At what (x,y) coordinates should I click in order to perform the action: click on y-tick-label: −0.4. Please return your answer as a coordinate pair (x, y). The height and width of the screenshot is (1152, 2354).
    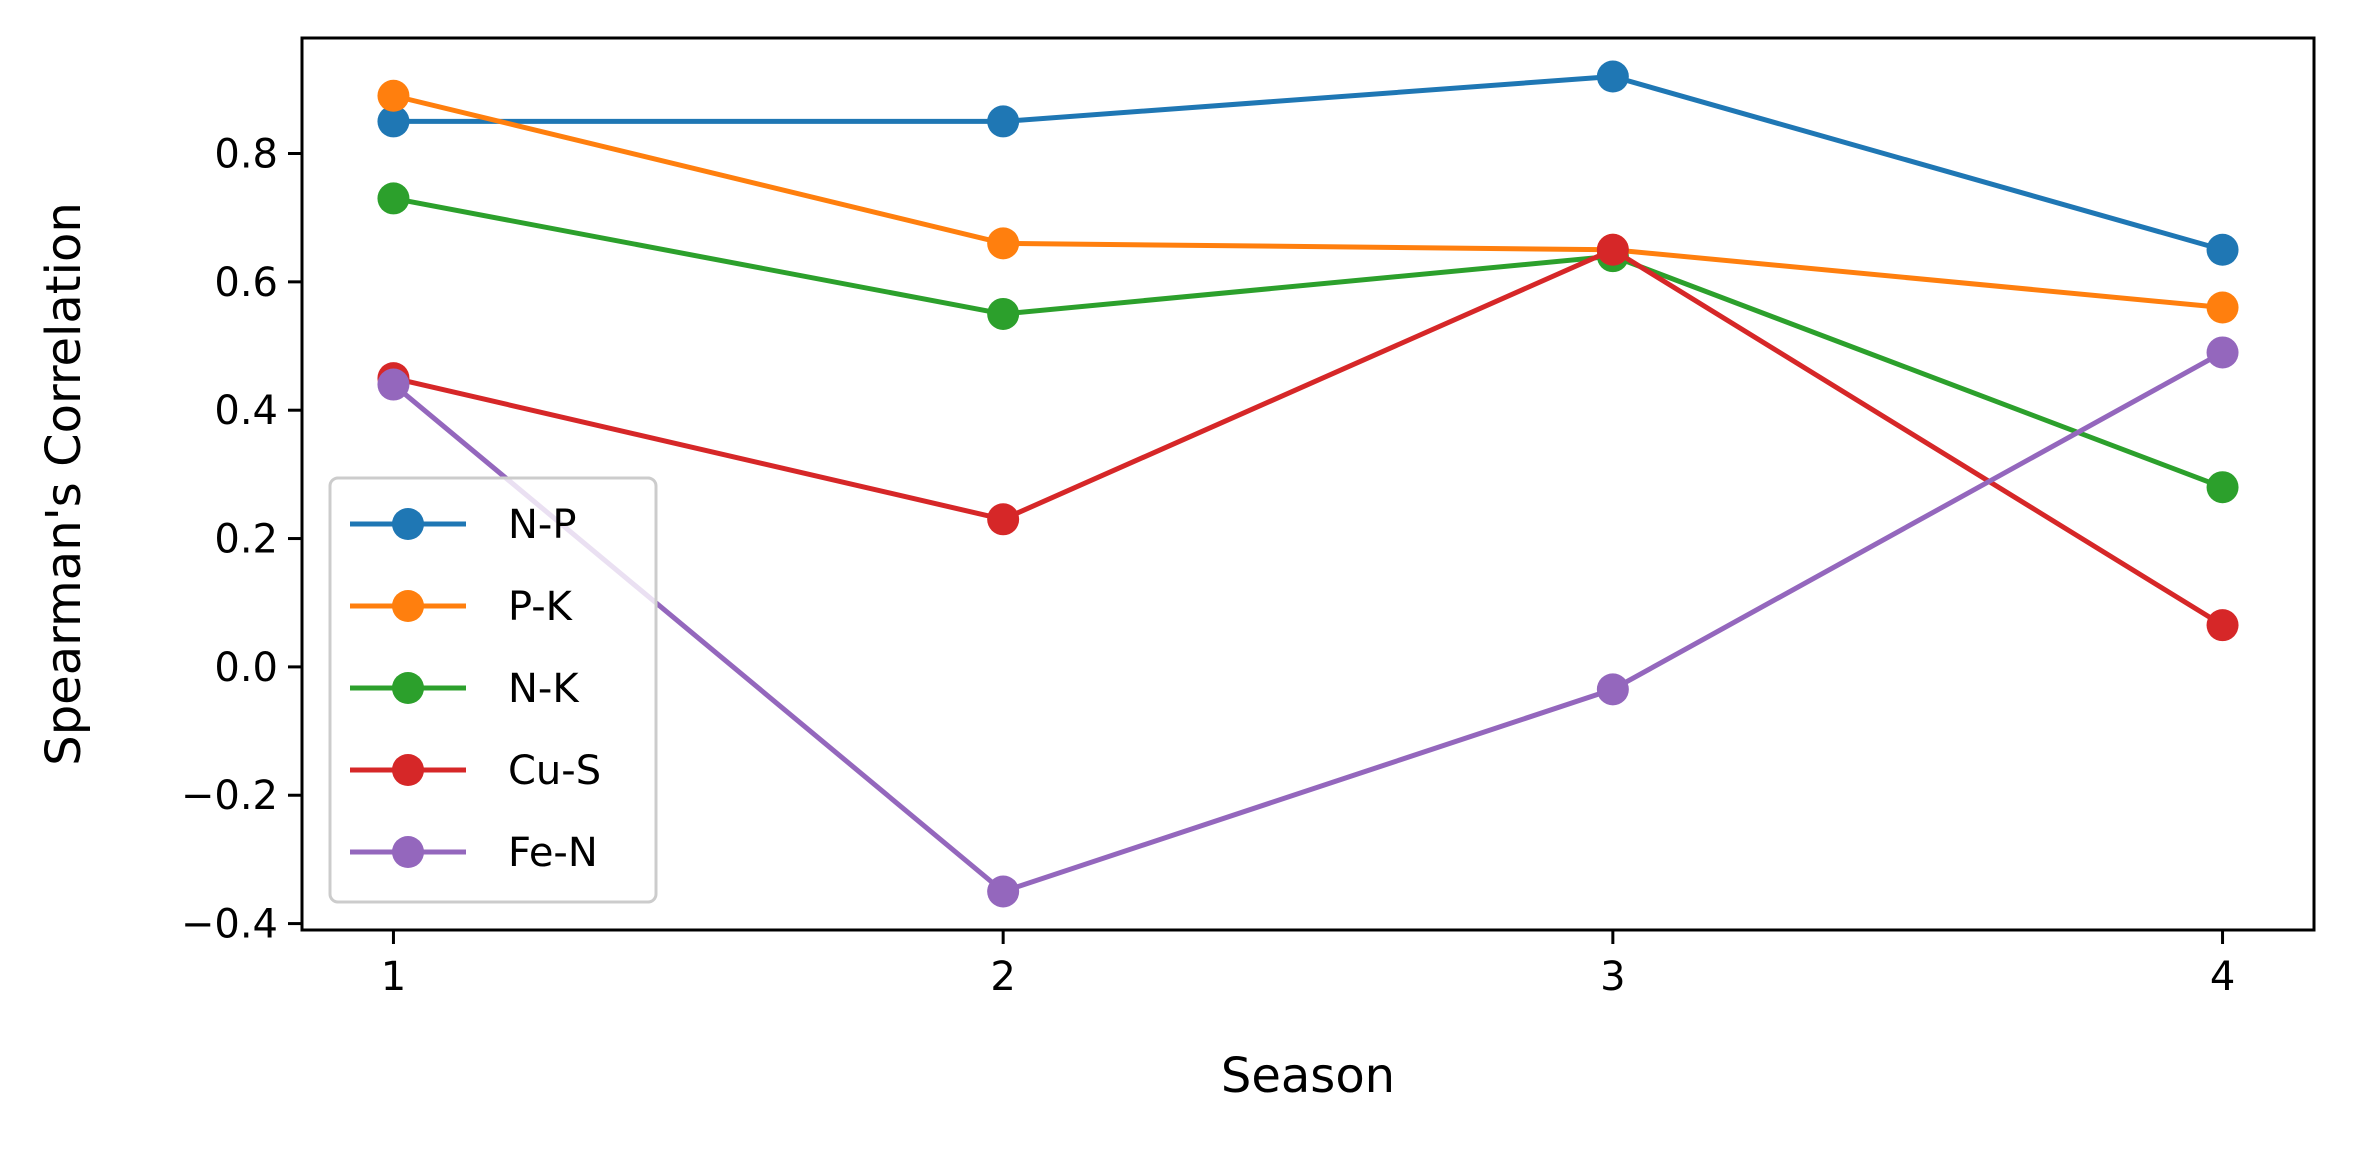
    Looking at the image, I should click on (229, 925).